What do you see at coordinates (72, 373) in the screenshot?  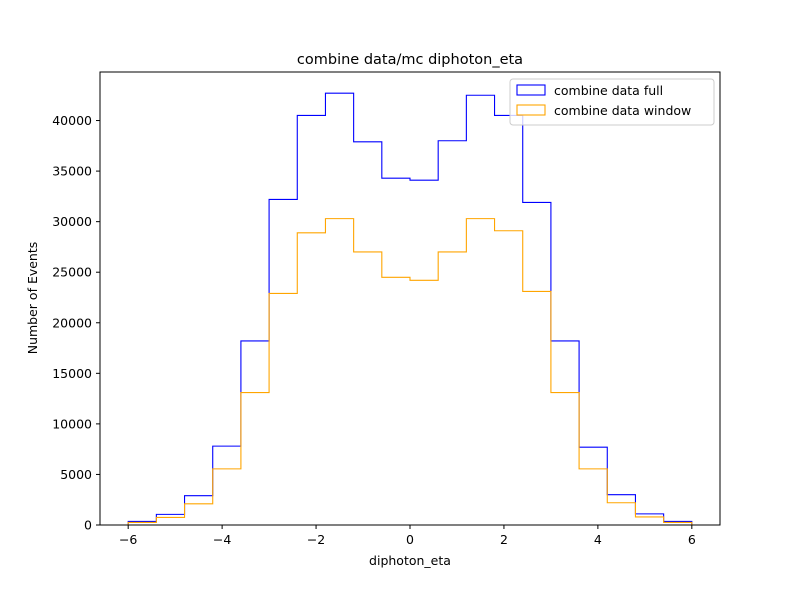 I see `y-tick-label: 15000` at bounding box center [72, 373].